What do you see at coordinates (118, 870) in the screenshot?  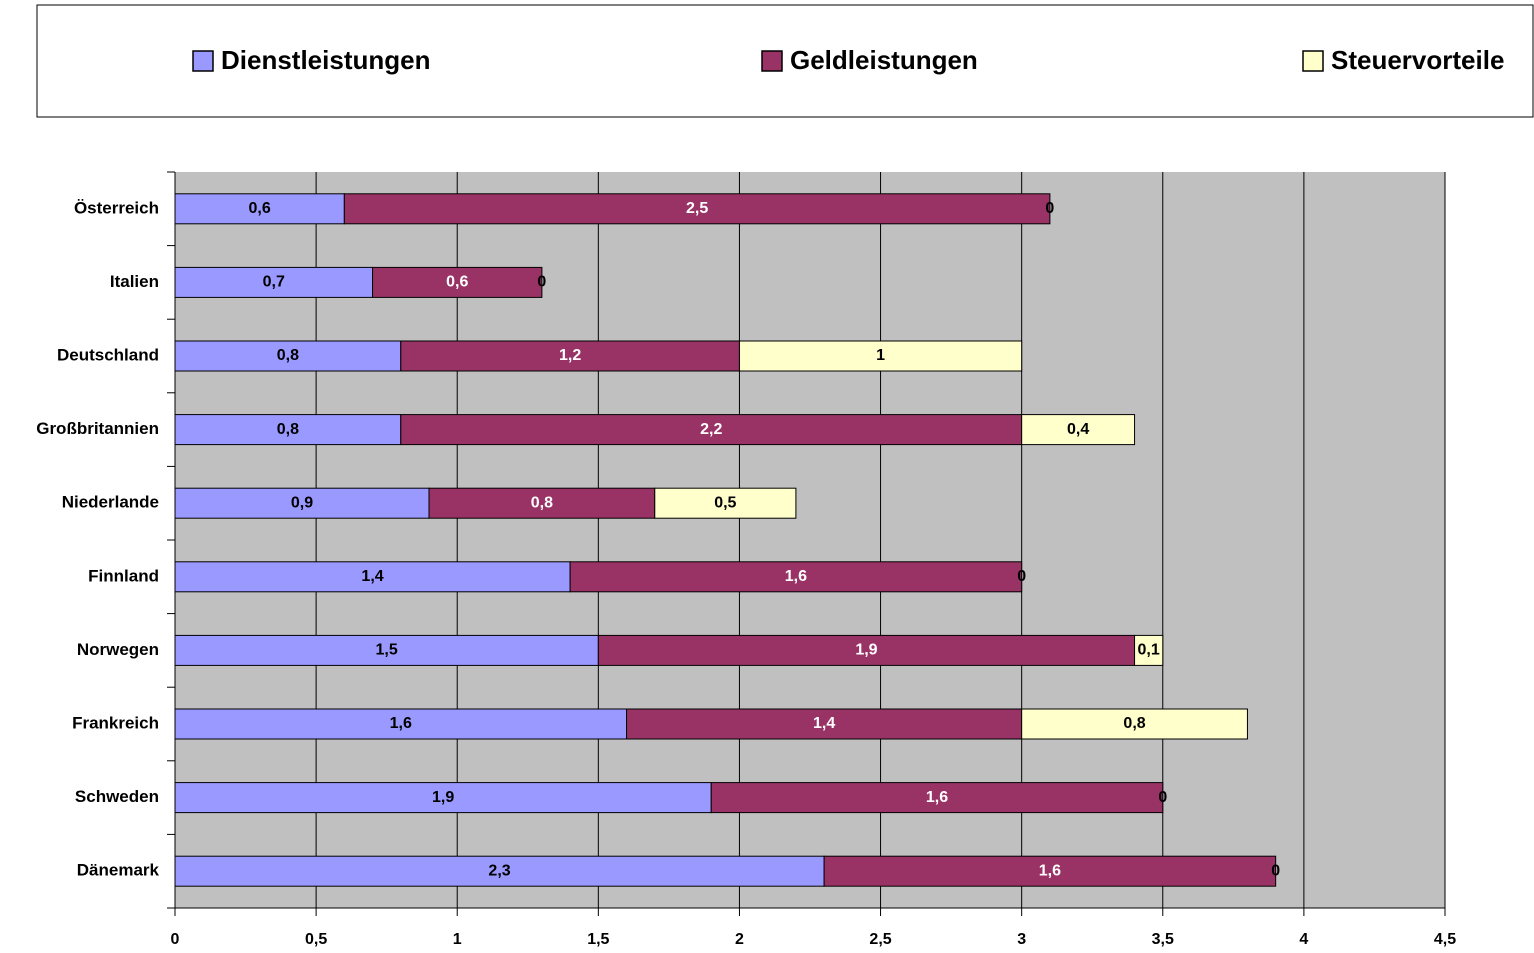 I see `y-tick-label: Dänemark` at bounding box center [118, 870].